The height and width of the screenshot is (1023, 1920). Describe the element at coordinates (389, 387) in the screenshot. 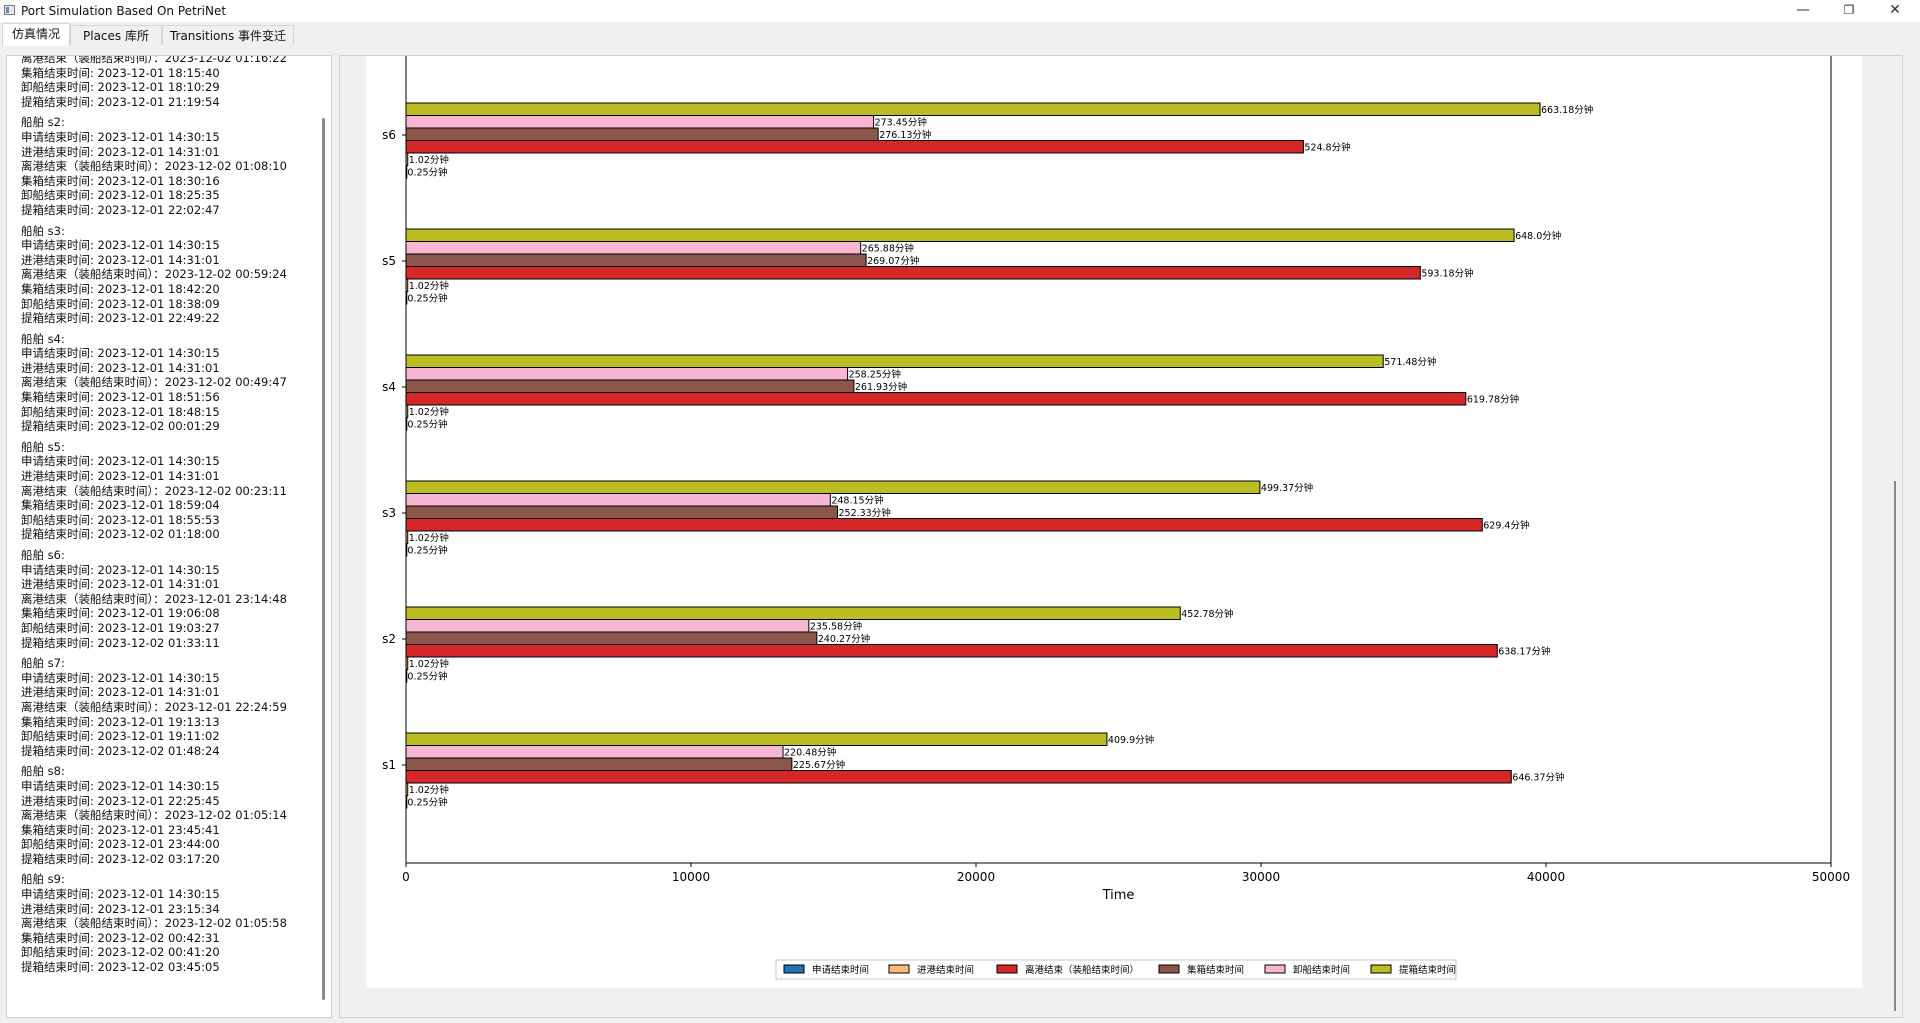

I see `y-tick-label: s4` at that location.